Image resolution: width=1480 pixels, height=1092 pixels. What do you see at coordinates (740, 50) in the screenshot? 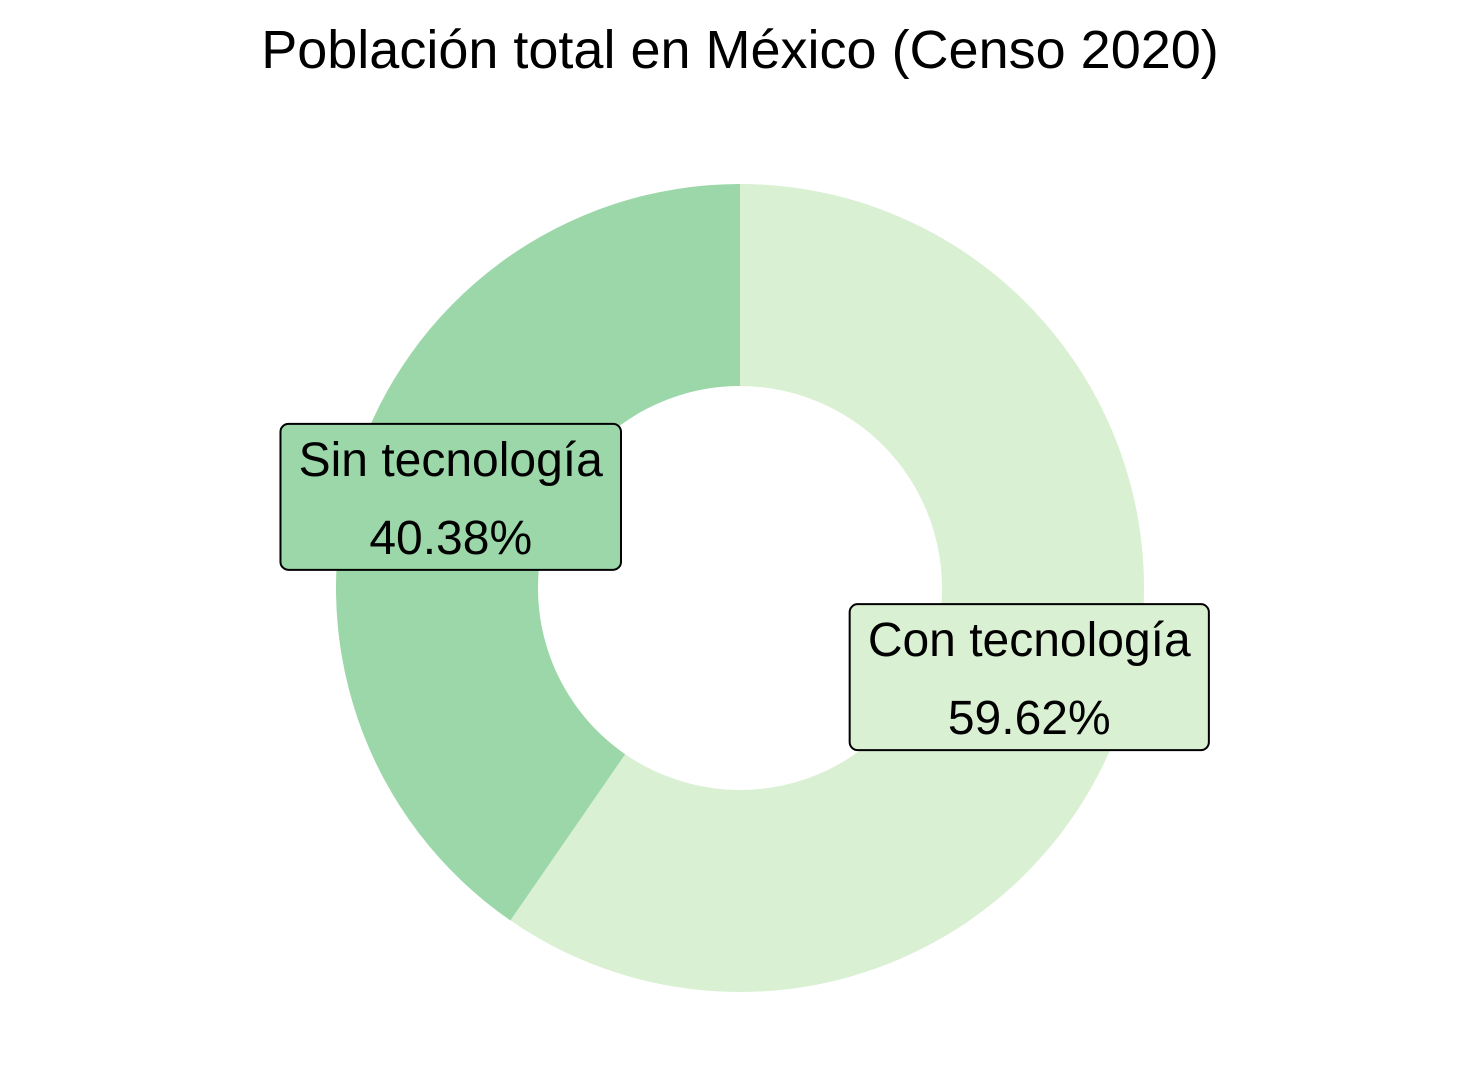
I see `chart-title: Población total en México (Censo 2020)` at bounding box center [740, 50].